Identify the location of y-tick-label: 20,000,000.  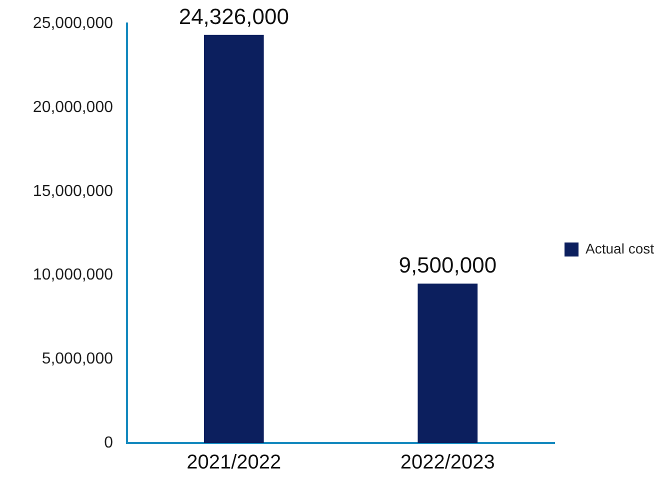
(73, 107).